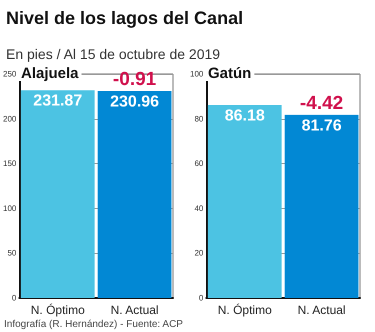  I want to click on y-tick-label: 80, so click(199, 119).